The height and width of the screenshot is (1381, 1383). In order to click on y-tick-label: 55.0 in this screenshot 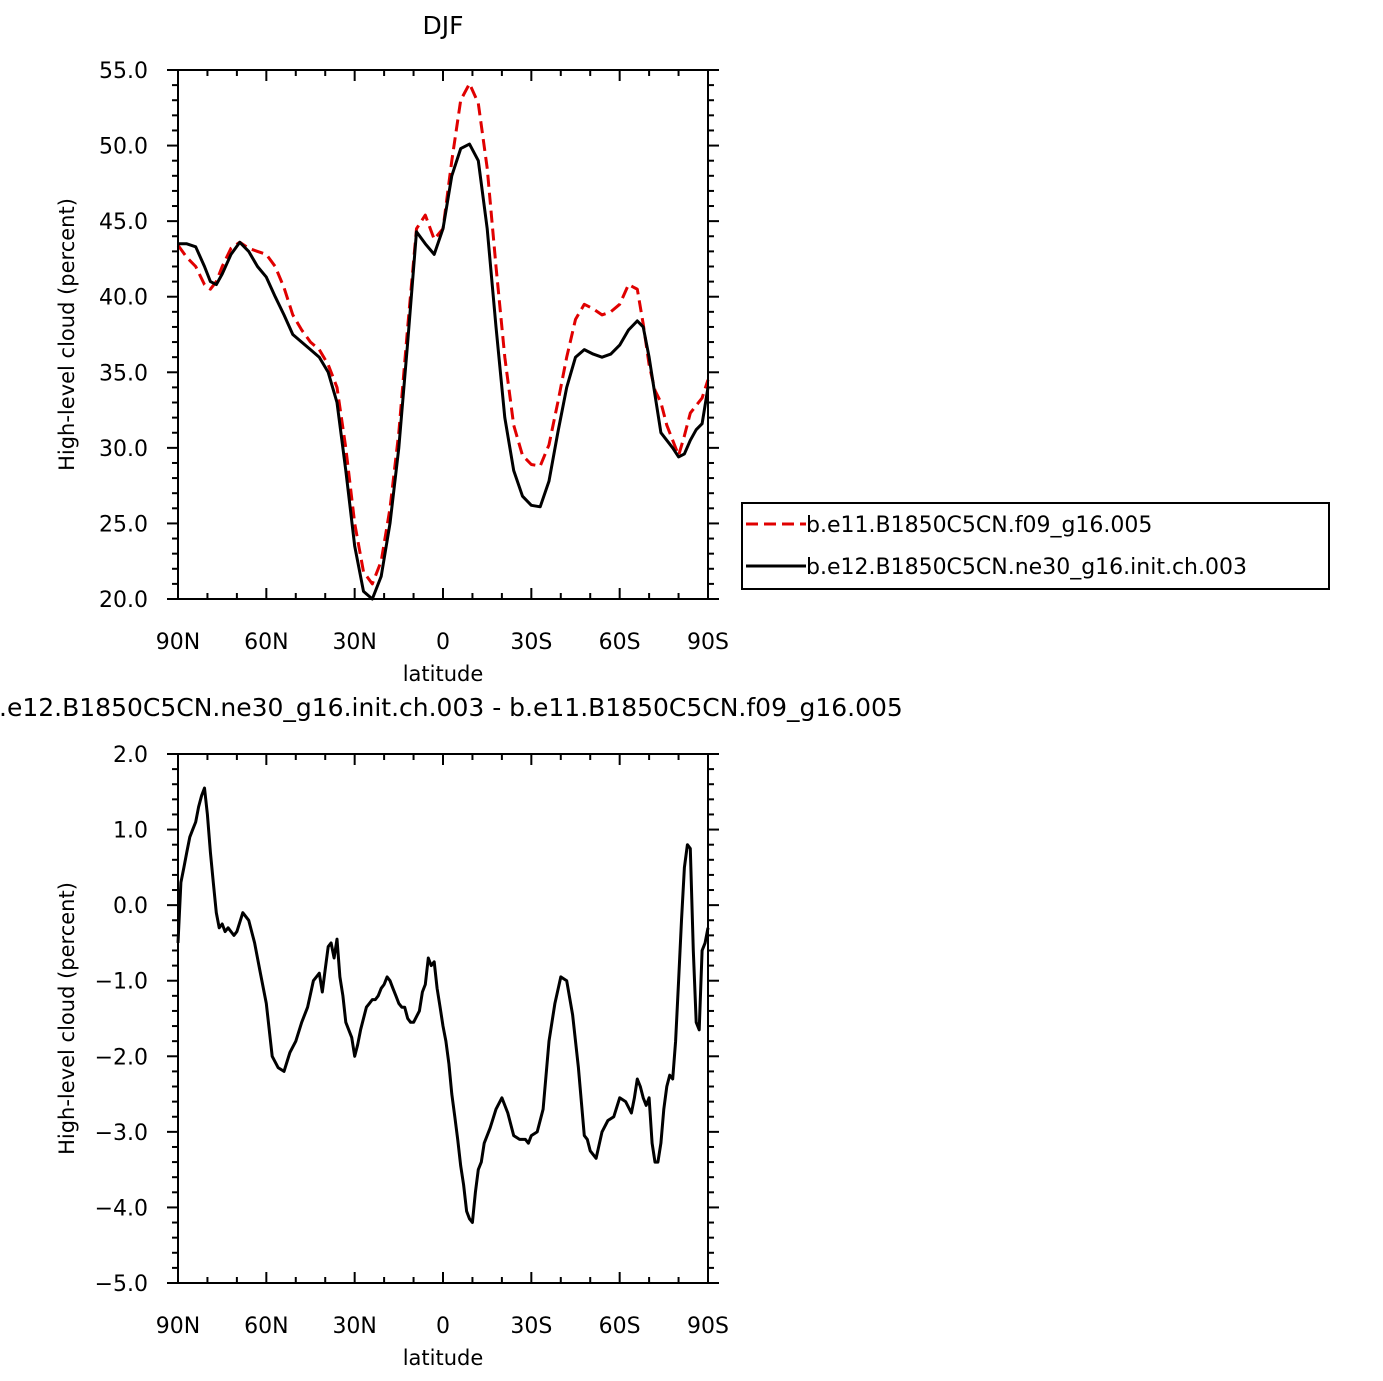, I will do `click(123, 71)`.